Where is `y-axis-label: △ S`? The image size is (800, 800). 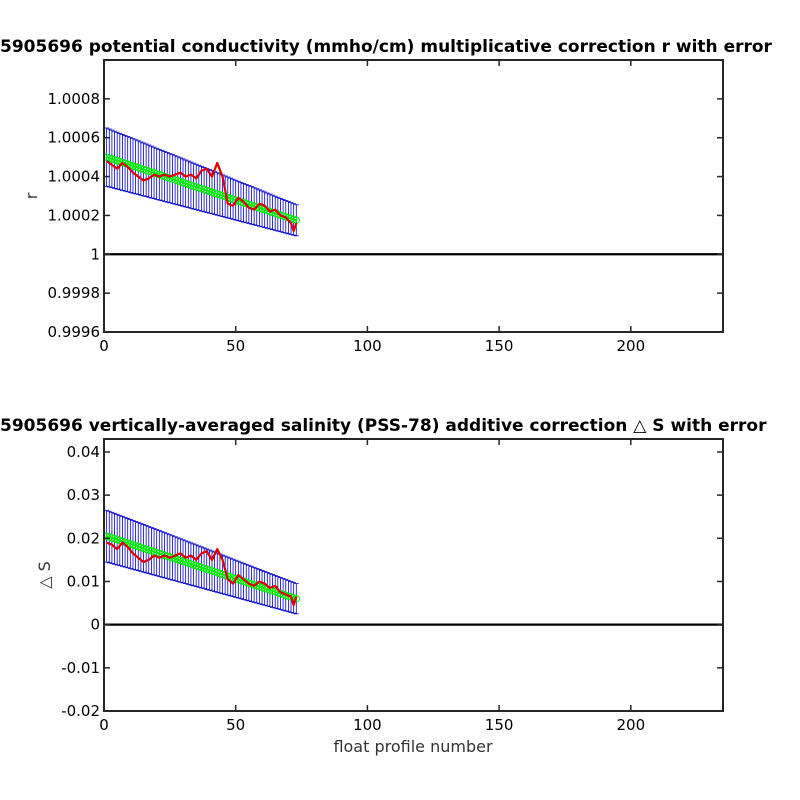 y-axis-label: △ S is located at coordinates (44, 575).